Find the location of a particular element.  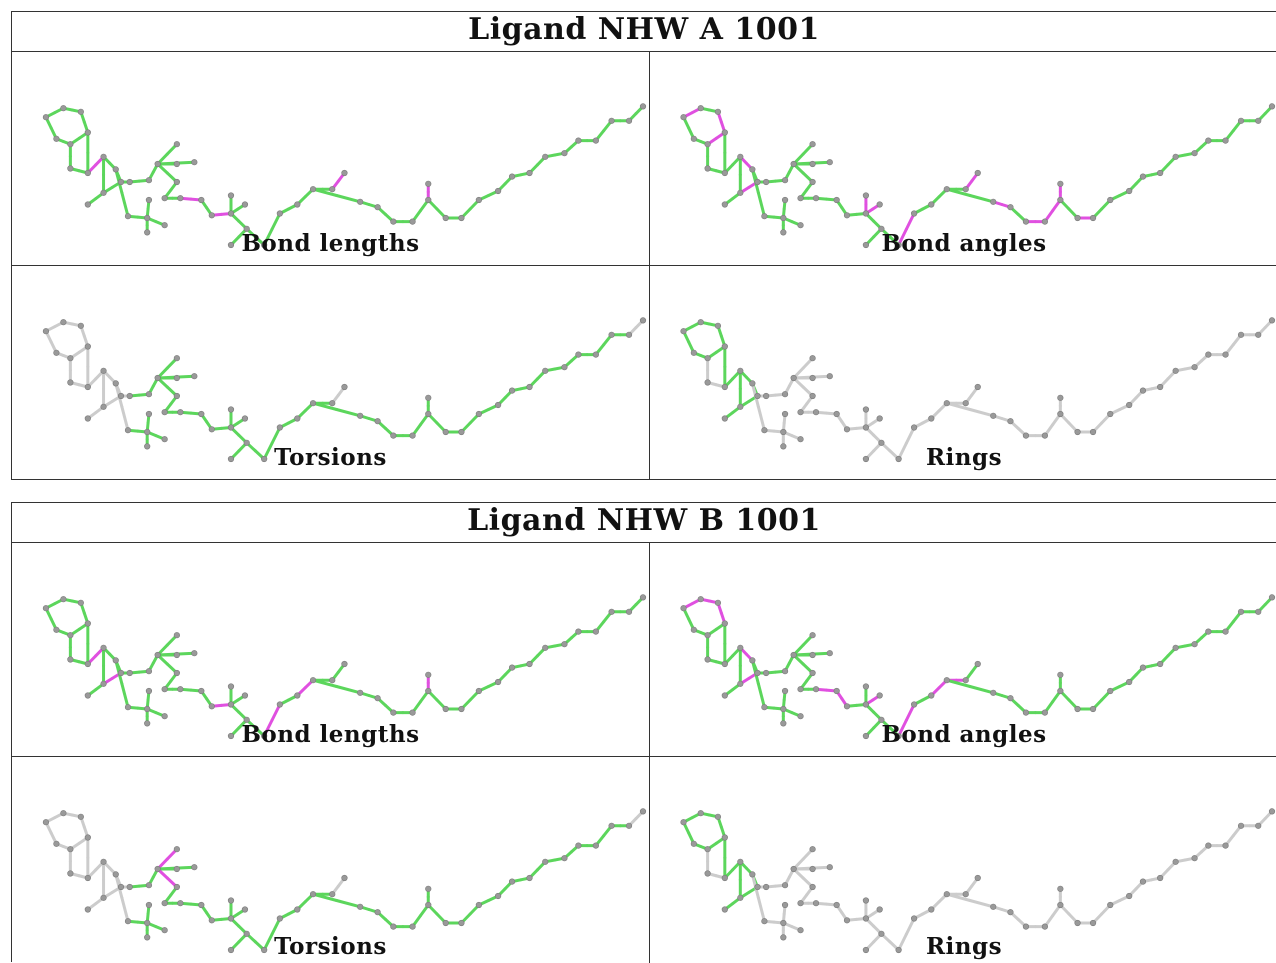

panel-caption: Bond lengths is located at coordinates (330, 243).